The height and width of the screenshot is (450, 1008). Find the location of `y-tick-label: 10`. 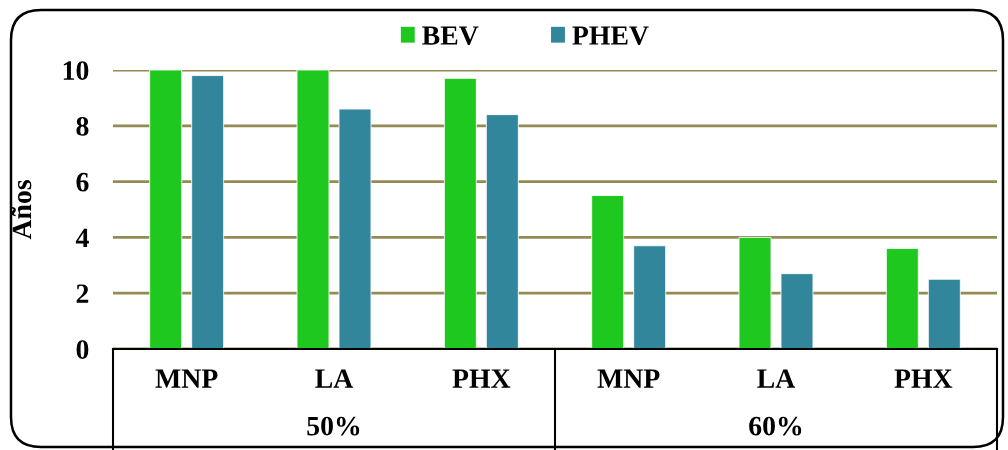

y-tick-label: 10 is located at coordinates (76, 70).